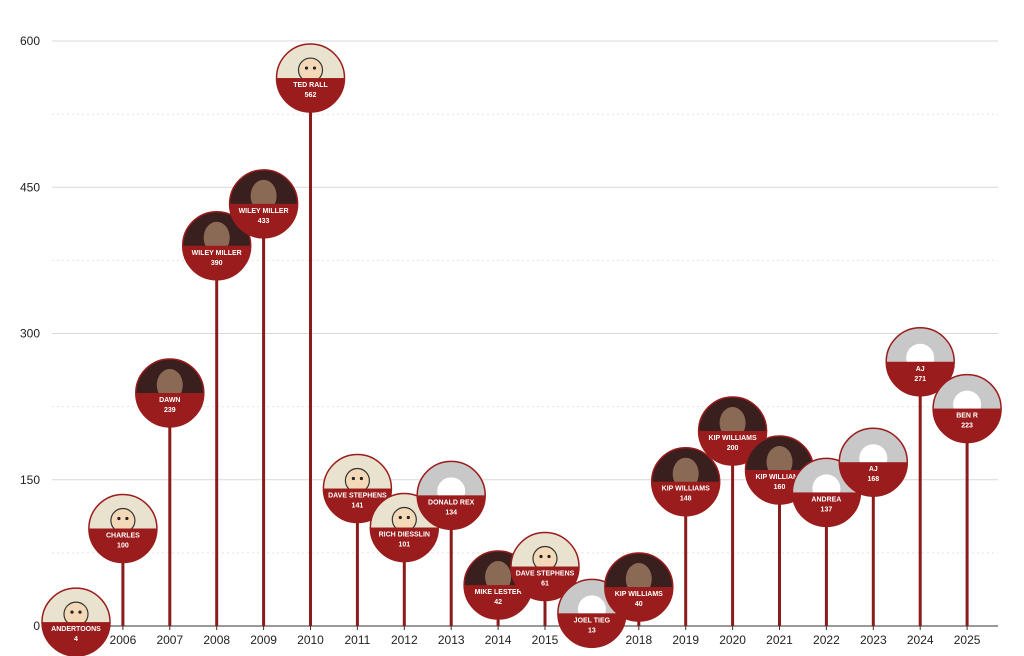  Describe the element at coordinates (686, 499) in the screenshot. I see `bubble-value-label: 148` at that location.